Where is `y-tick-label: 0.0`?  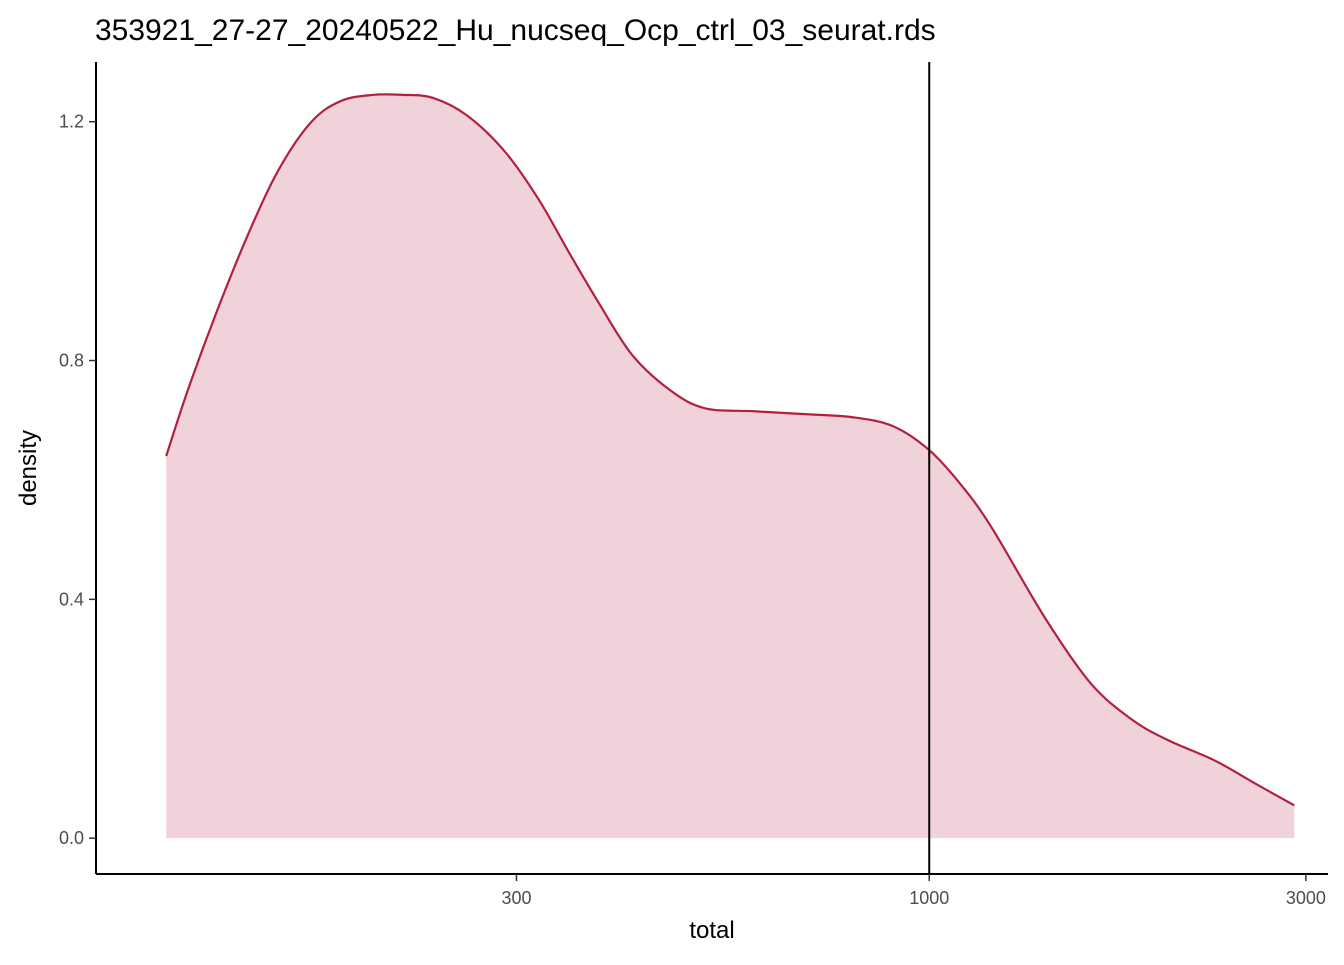
y-tick-label: 0.0 is located at coordinates (71, 838).